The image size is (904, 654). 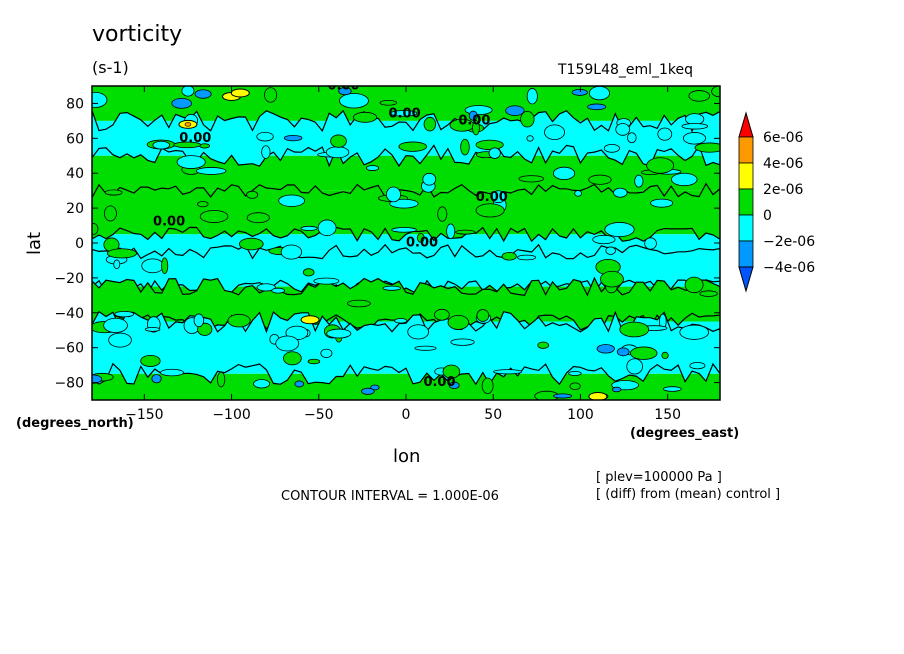 I want to click on colorbar-max-arrow, so click(x=746, y=124).